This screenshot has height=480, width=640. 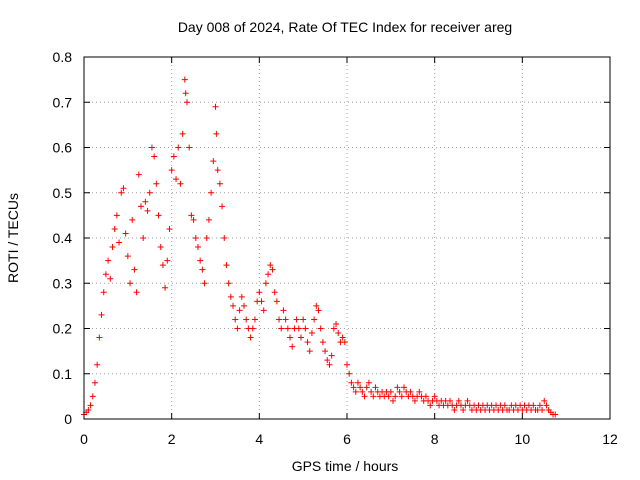 I want to click on y-tick-label: 0.4, so click(x=63, y=238).